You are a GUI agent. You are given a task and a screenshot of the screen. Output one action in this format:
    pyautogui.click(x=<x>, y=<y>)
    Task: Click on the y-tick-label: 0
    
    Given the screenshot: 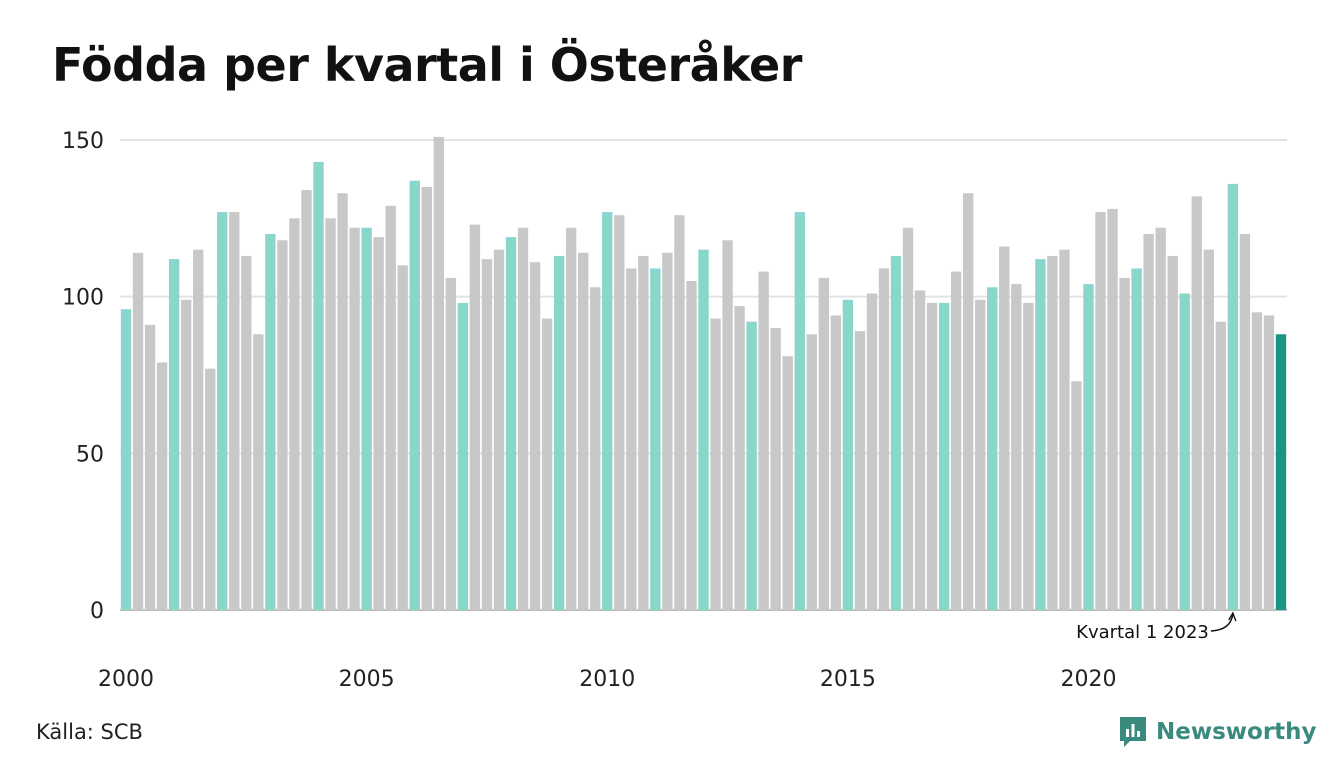 What is the action you would take?
    pyautogui.click(x=97, y=611)
    